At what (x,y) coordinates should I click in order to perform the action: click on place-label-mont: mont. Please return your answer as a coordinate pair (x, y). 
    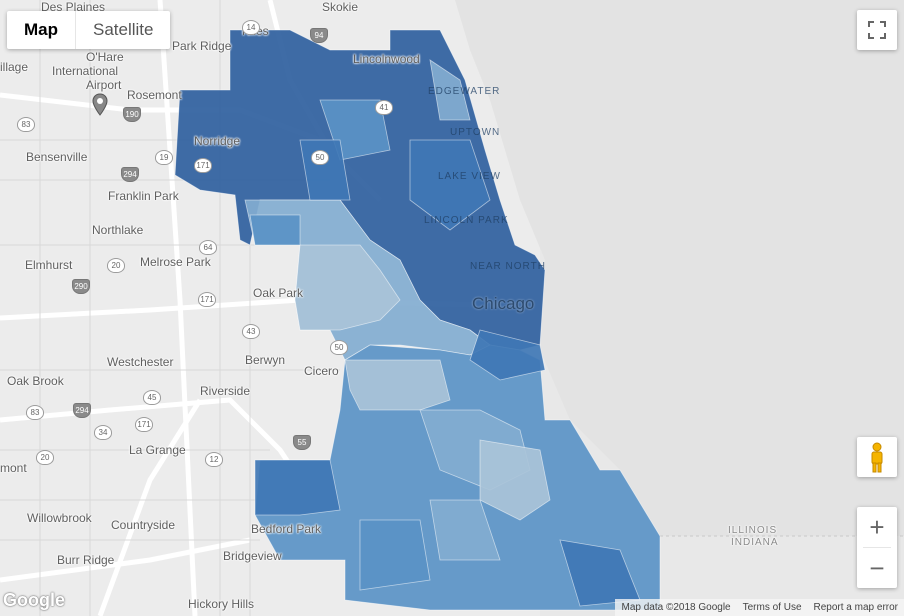
    Looking at the image, I should click on (13, 468).